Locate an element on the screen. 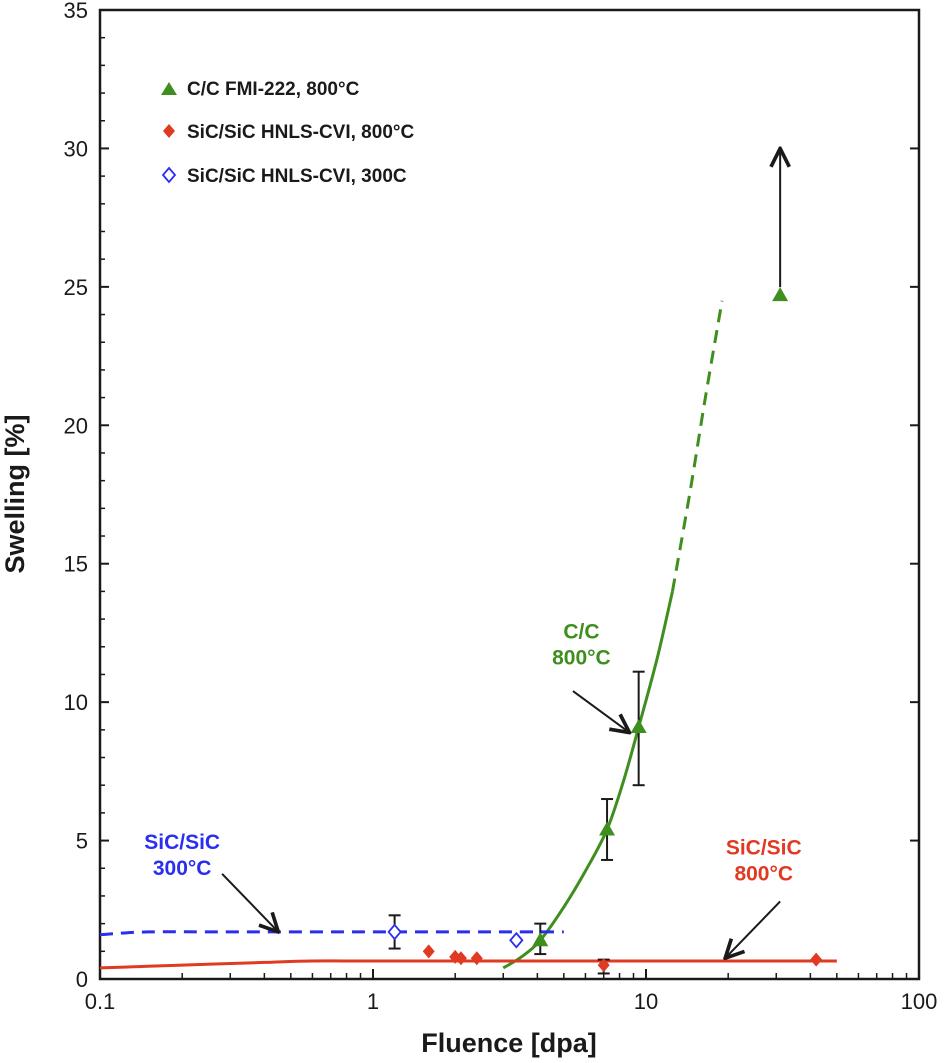 Image resolution: width=945 pixels, height=1063 pixels. y-tick-label: 0 is located at coordinates (82, 979).